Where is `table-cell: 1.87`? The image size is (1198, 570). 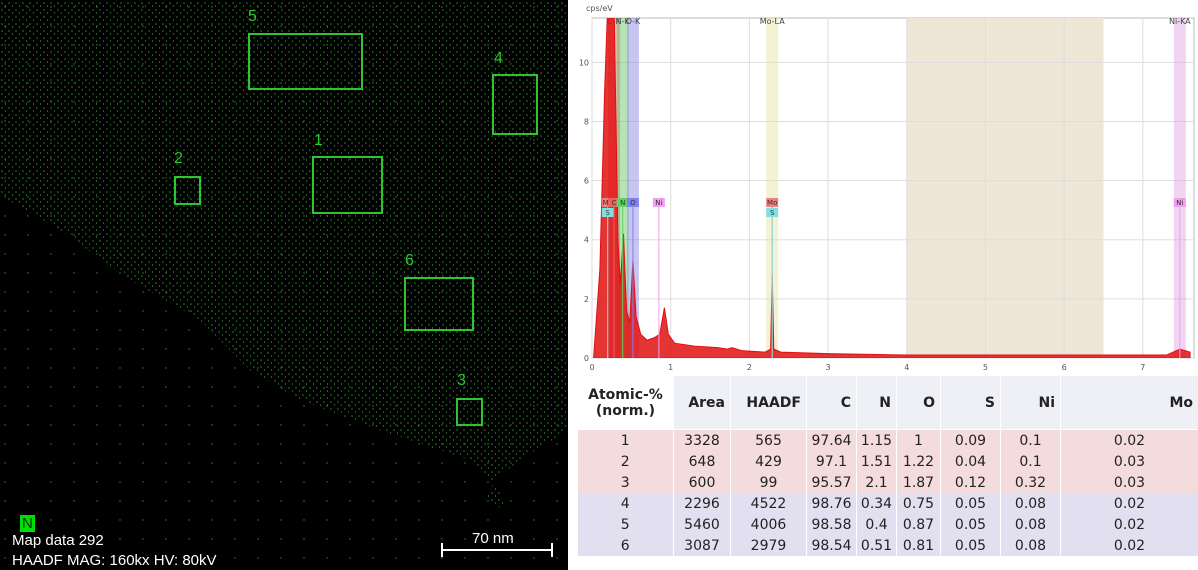
table-cell: 1.87 is located at coordinates (918, 482).